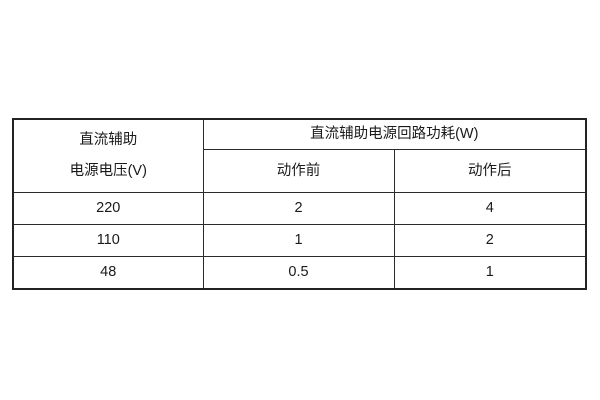 The image size is (600, 400). Describe the element at coordinates (108, 170) in the screenshot. I see `header-voltage-line2: 电源电压(V)` at that location.